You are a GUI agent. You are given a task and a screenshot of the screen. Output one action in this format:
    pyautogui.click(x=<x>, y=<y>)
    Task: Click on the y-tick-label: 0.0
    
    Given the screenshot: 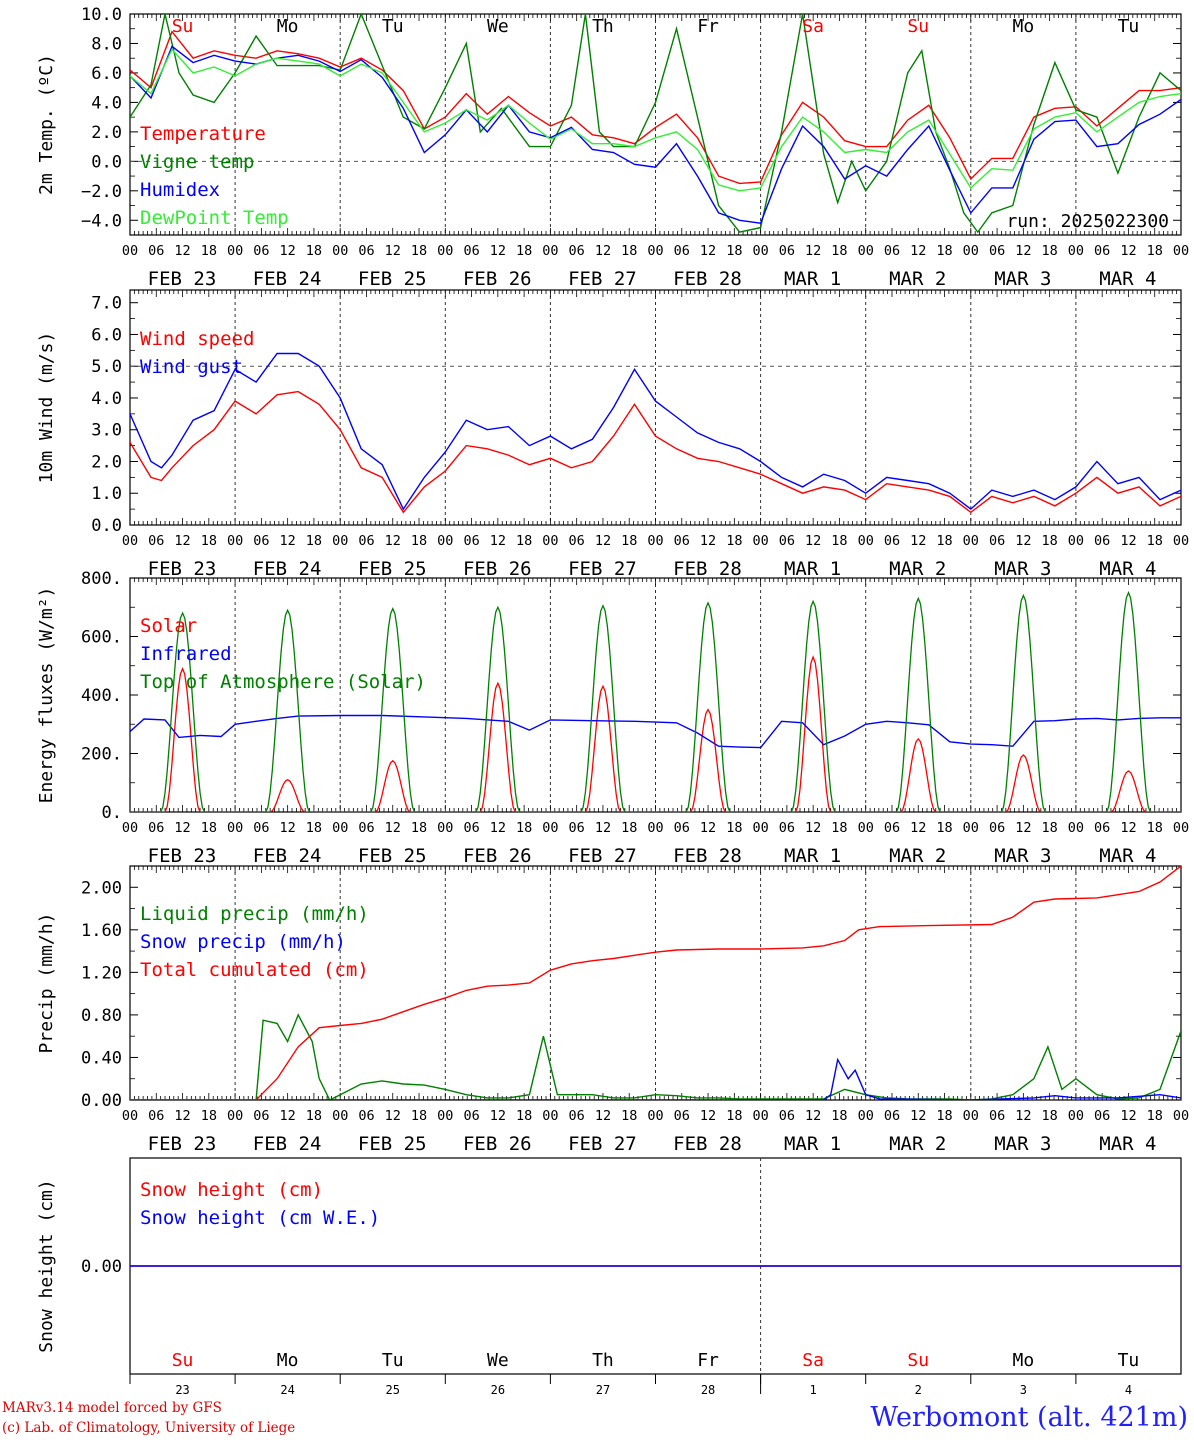 What is the action you would take?
    pyautogui.click(x=106, y=526)
    